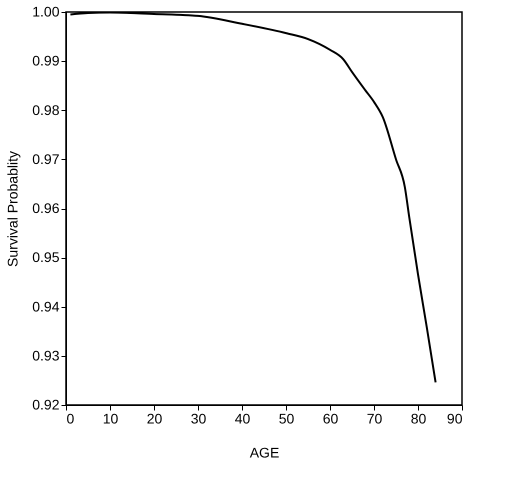 The height and width of the screenshot is (494, 507). Describe the element at coordinates (374, 418) in the screenshot. I see `x-tick-label: 70` at that location.